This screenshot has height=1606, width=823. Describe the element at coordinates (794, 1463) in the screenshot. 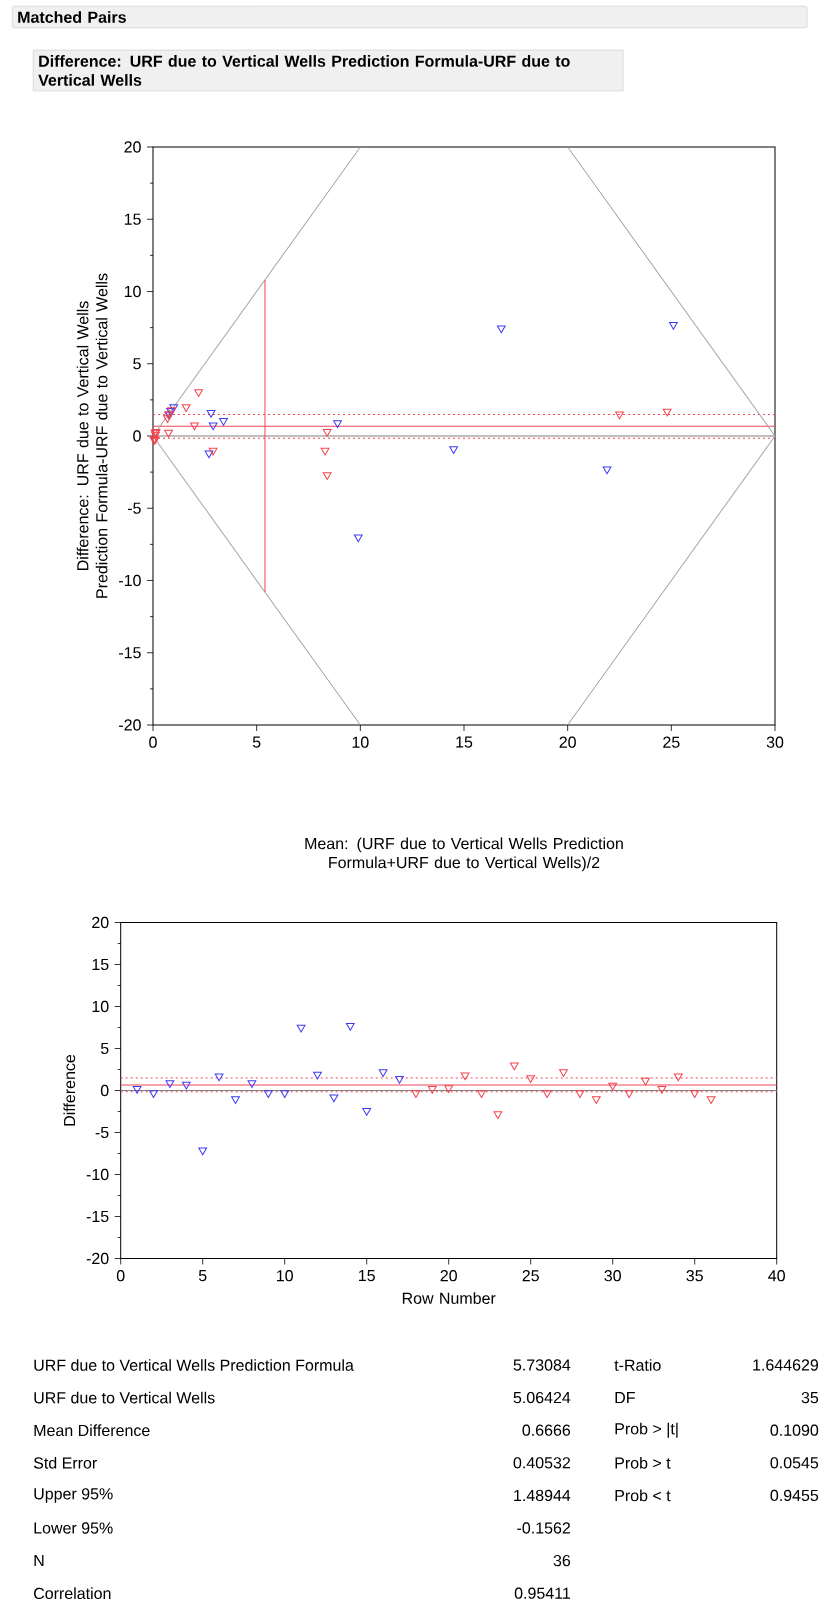

I see `text: 0.0545` at that location.